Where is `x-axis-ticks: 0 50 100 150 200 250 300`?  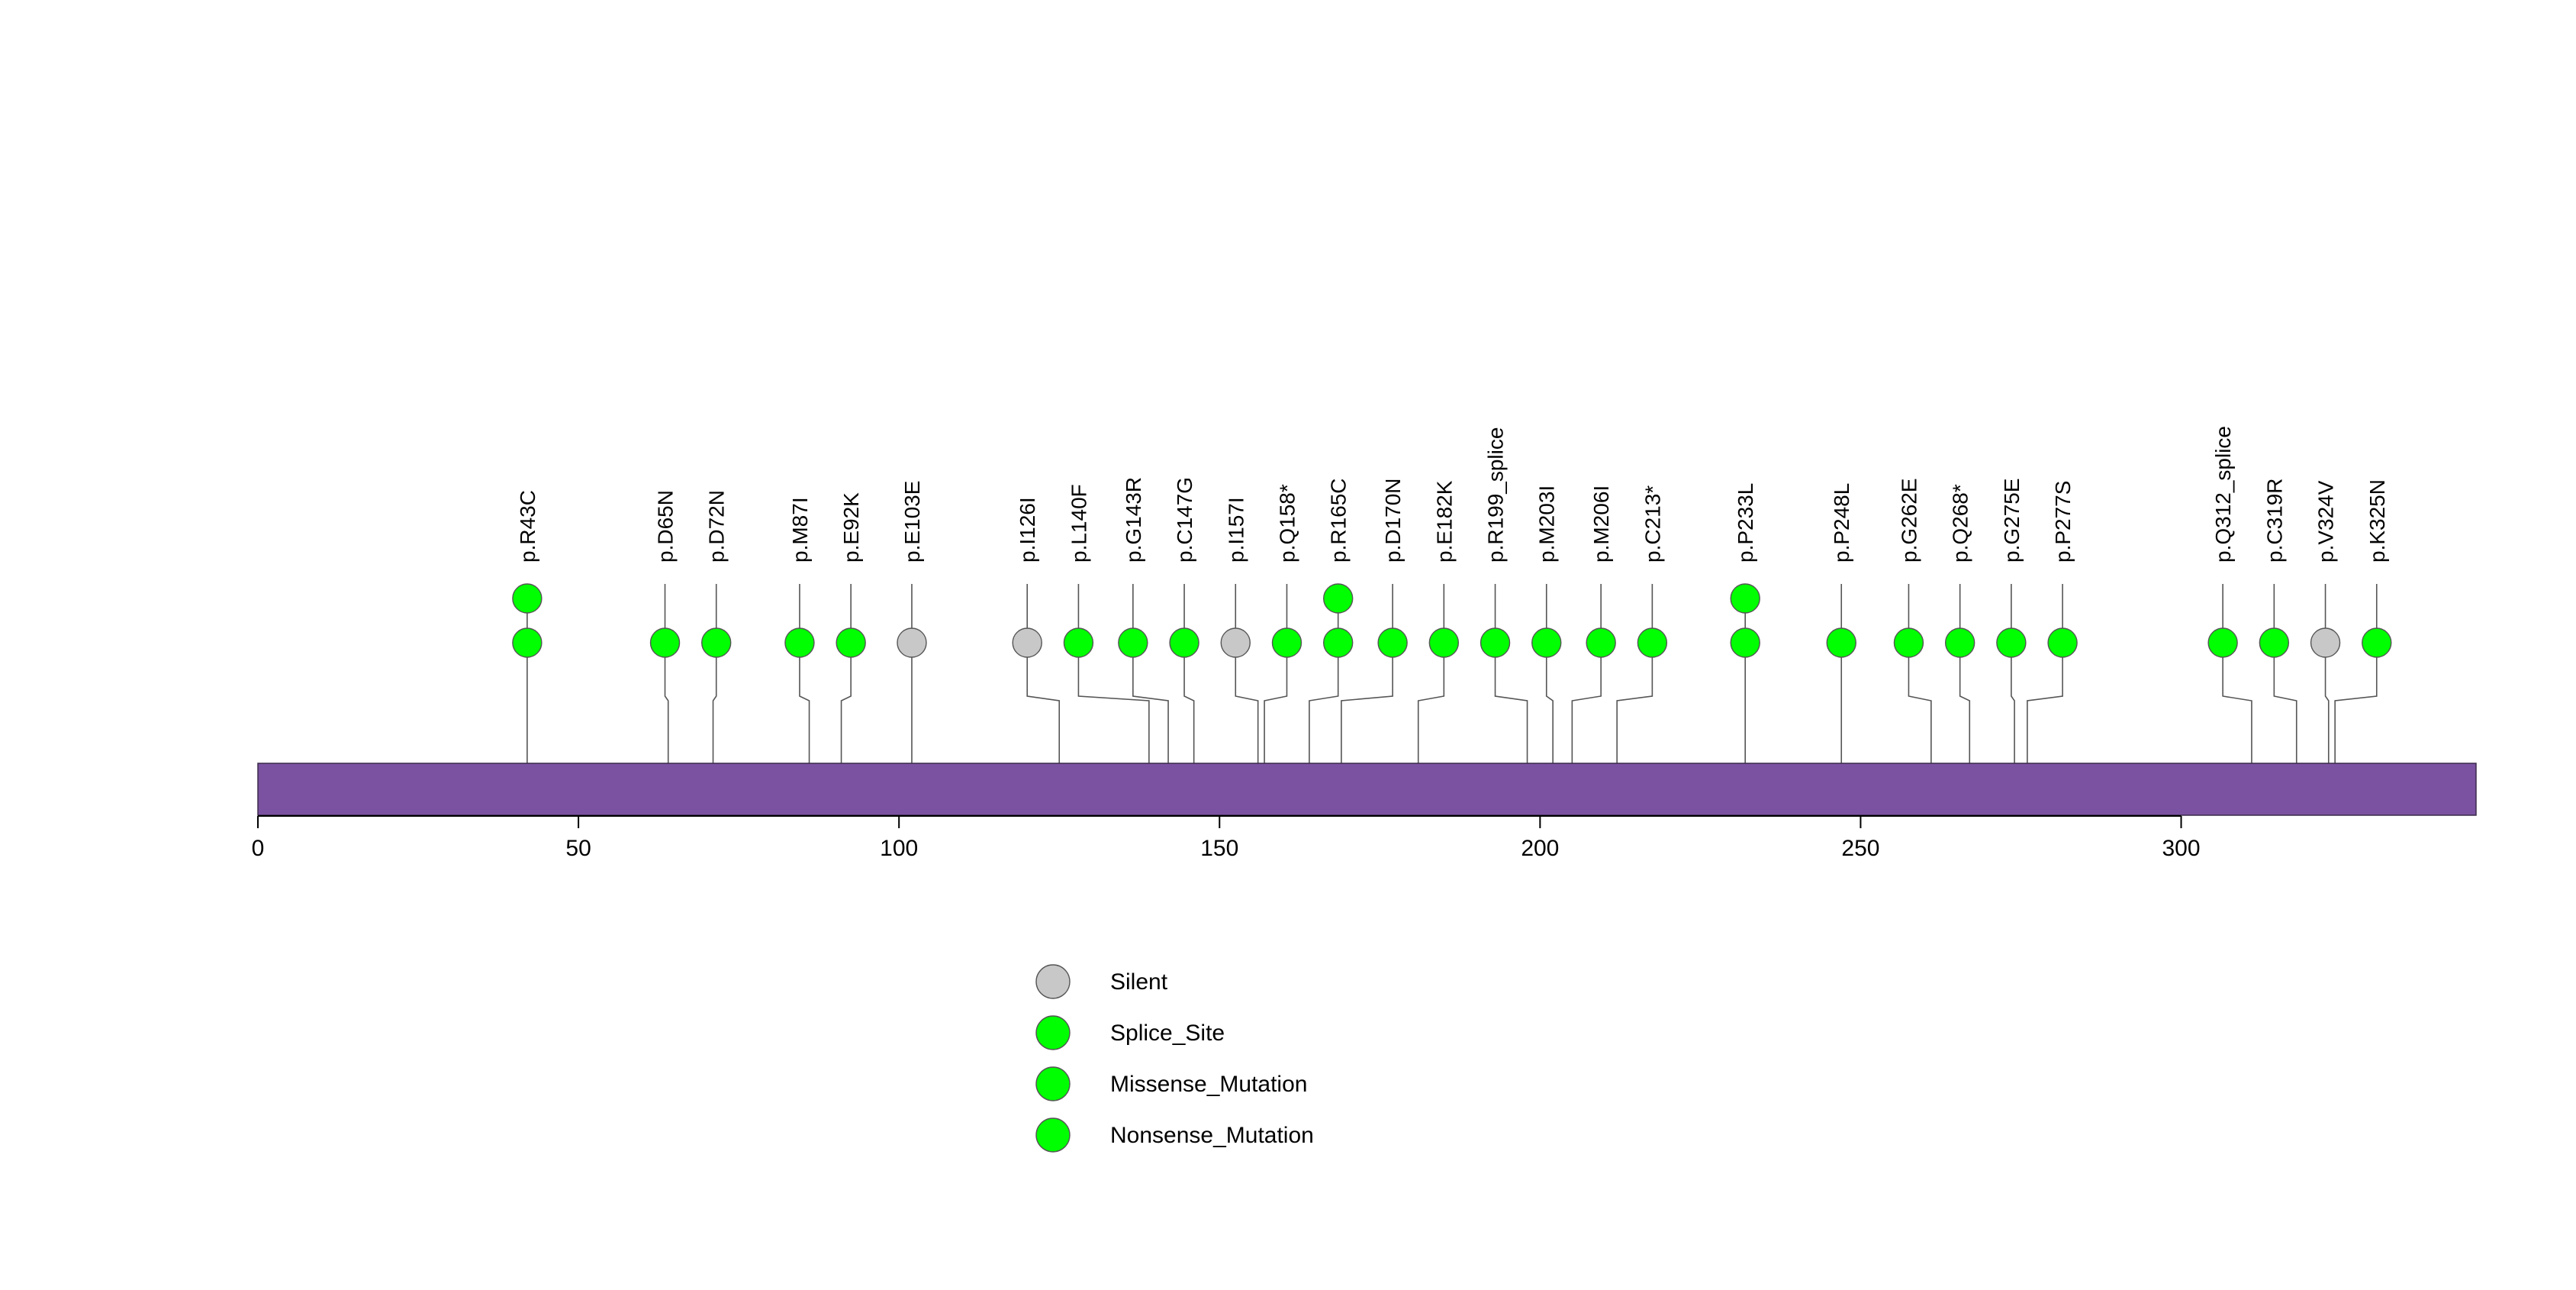
x-axis-ticks: 0 50 100 150 200 250 300 is located at coordinates (1226, 838).